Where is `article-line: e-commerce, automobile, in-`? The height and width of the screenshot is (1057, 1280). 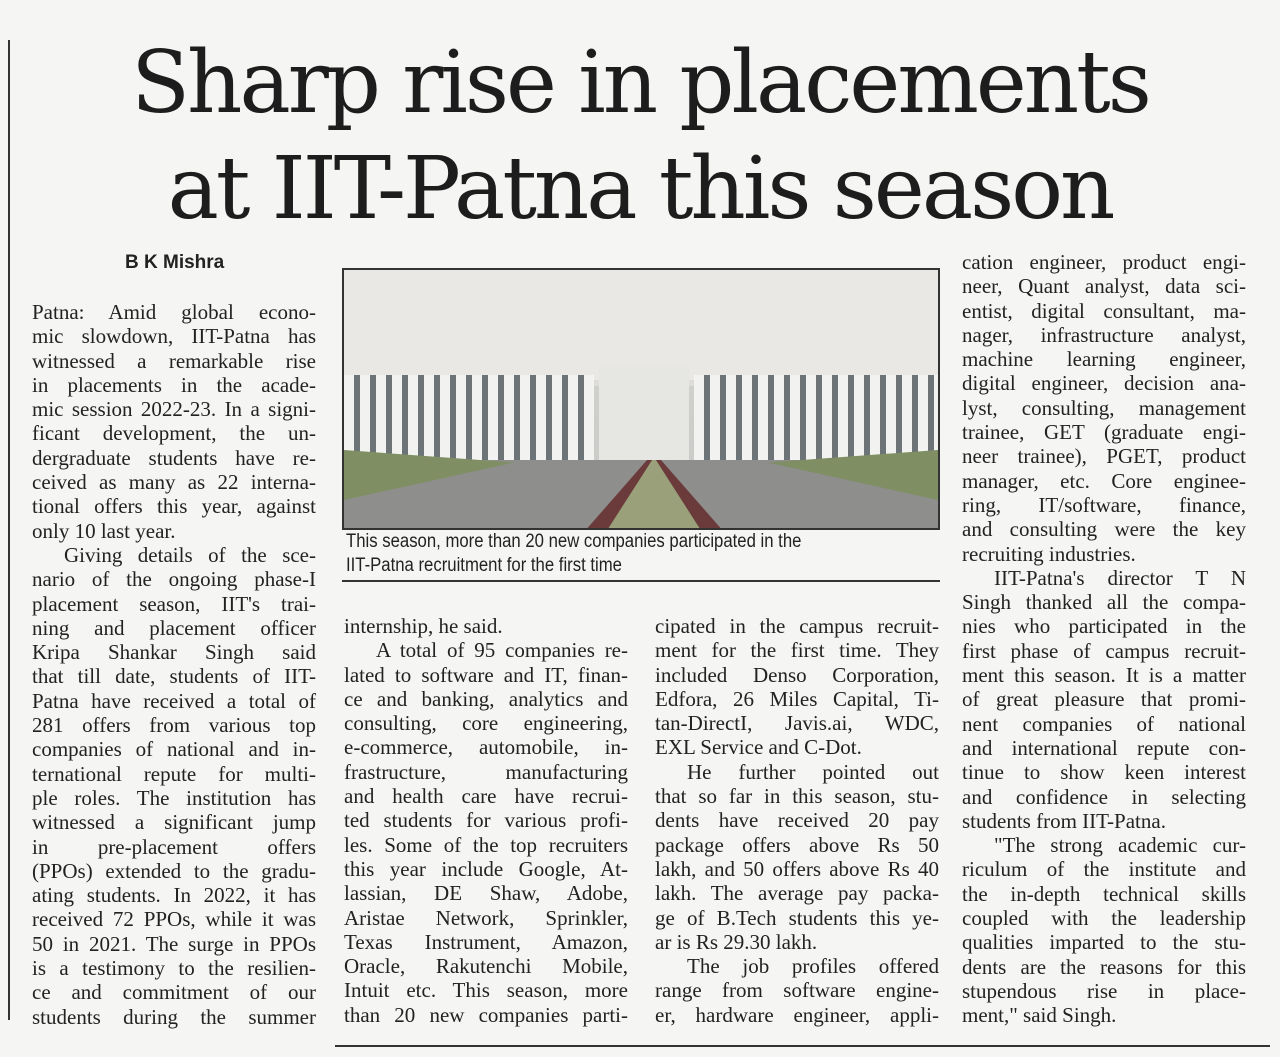
article-line: e-commerce, automobile, in- is located at coordinates (486, 747).